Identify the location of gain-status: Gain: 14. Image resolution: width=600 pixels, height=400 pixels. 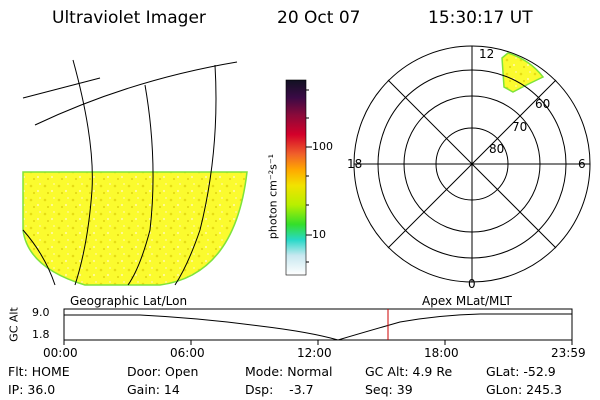
(153, 389).